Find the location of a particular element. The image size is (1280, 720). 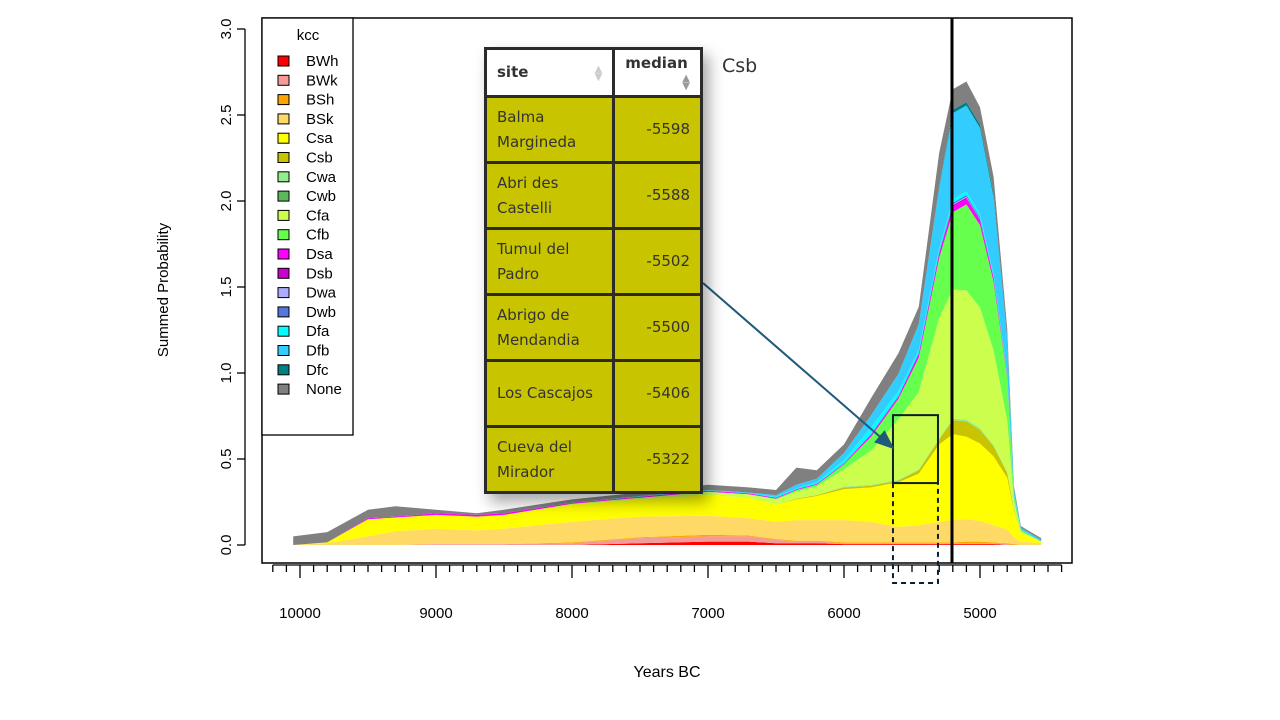

legend-swatch-cfa is located at coordinates (283, 215).